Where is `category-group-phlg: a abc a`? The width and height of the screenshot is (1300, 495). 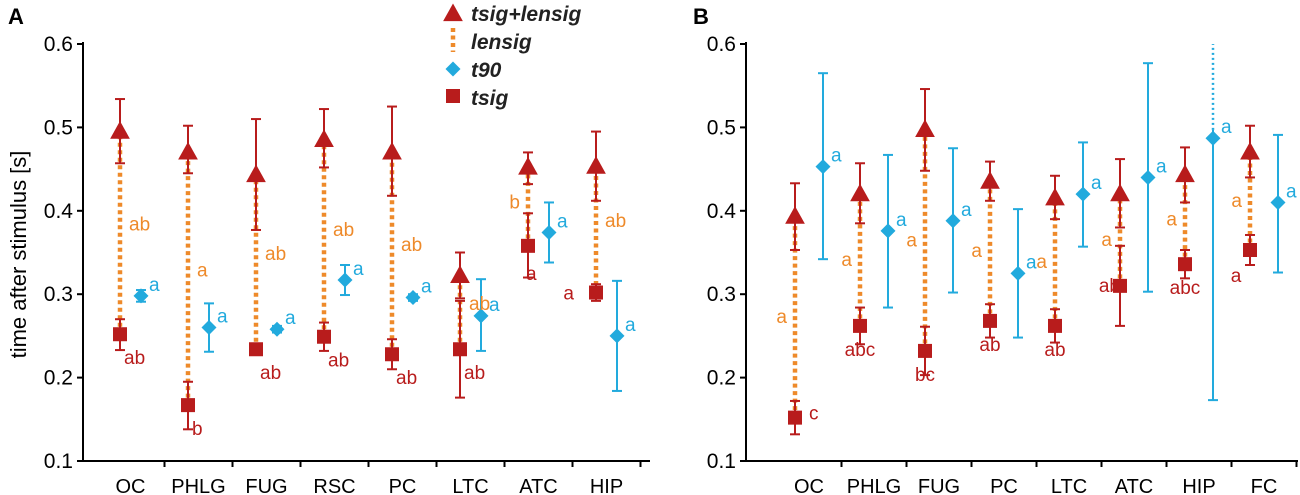 category-group-phlg: a abc a is located at coordinates (874, 257).